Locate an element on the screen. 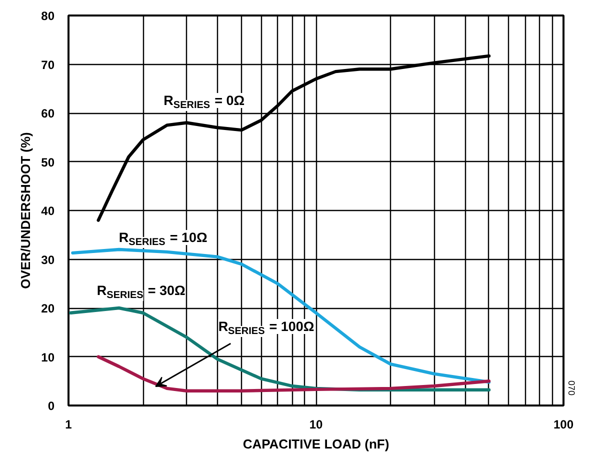  y-tick-label: 10 is located at coordinates (48, 357).